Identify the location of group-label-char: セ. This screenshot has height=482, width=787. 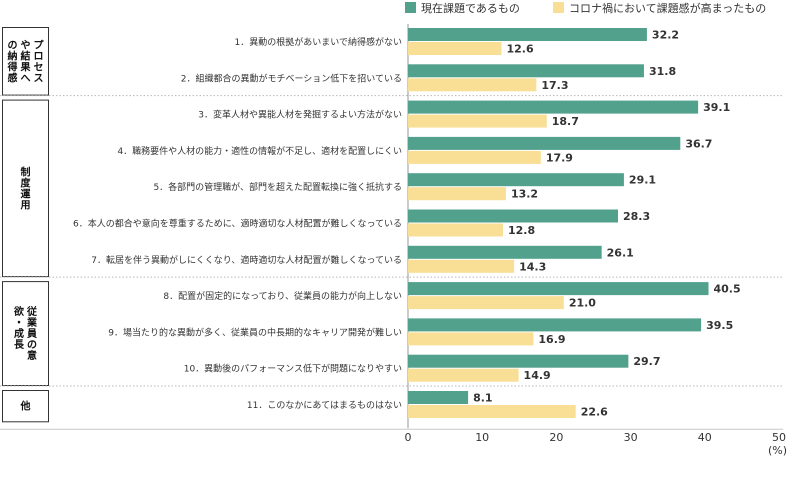
(39, 67).